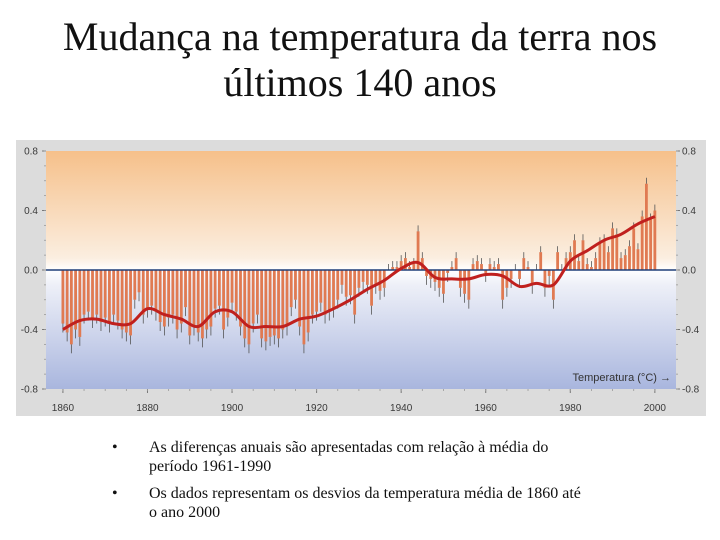 This screenshot has height=540, width=720. I want to click on x-tick-label: 2000, so click(655, 408).